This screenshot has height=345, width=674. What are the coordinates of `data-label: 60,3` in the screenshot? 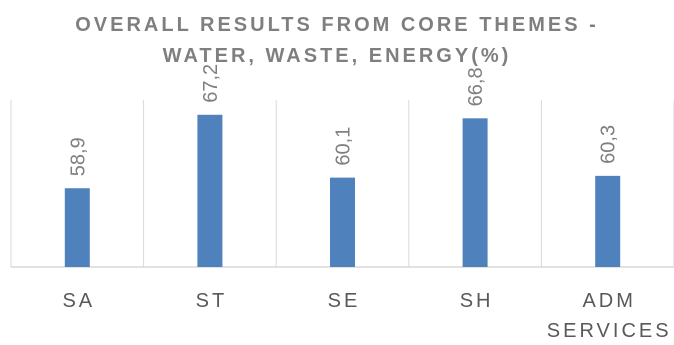 It's located at (609, 144).